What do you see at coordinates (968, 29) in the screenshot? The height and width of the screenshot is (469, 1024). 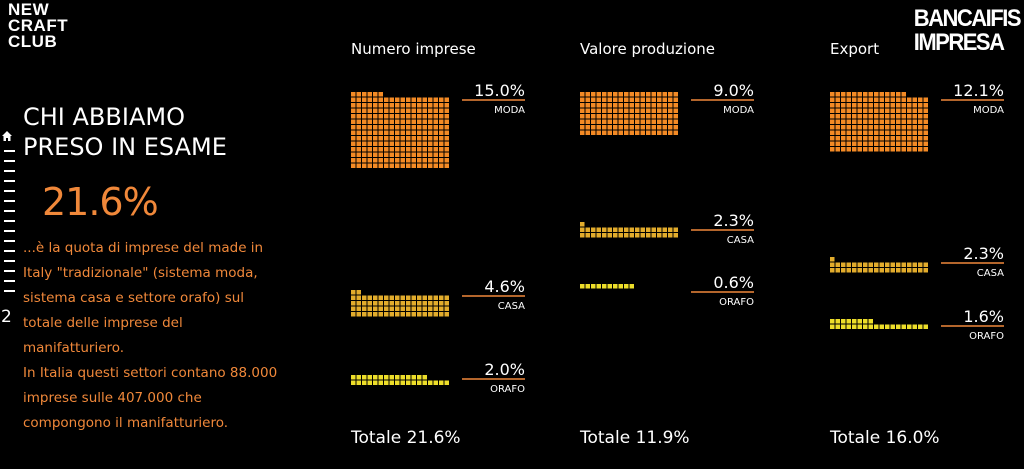 I see `bancaifis-impresa-logo: BANCAIFIS IMPRESA` at bounding box center [968, 29].